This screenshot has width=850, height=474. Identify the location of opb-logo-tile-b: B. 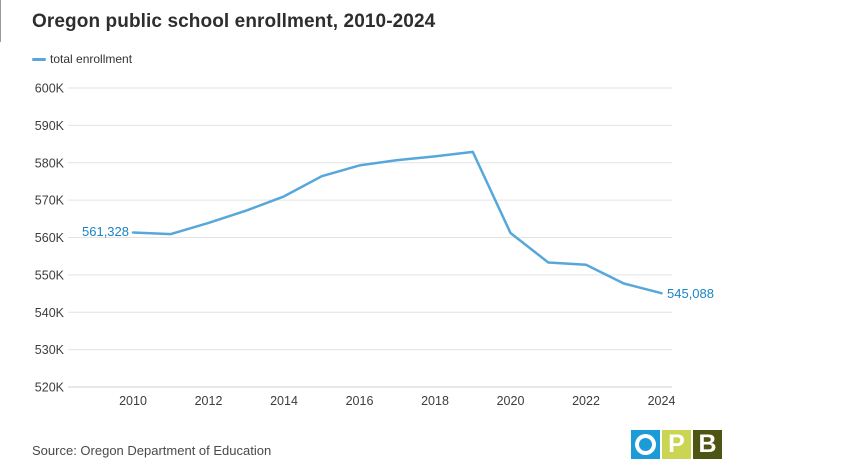
(707, 444).